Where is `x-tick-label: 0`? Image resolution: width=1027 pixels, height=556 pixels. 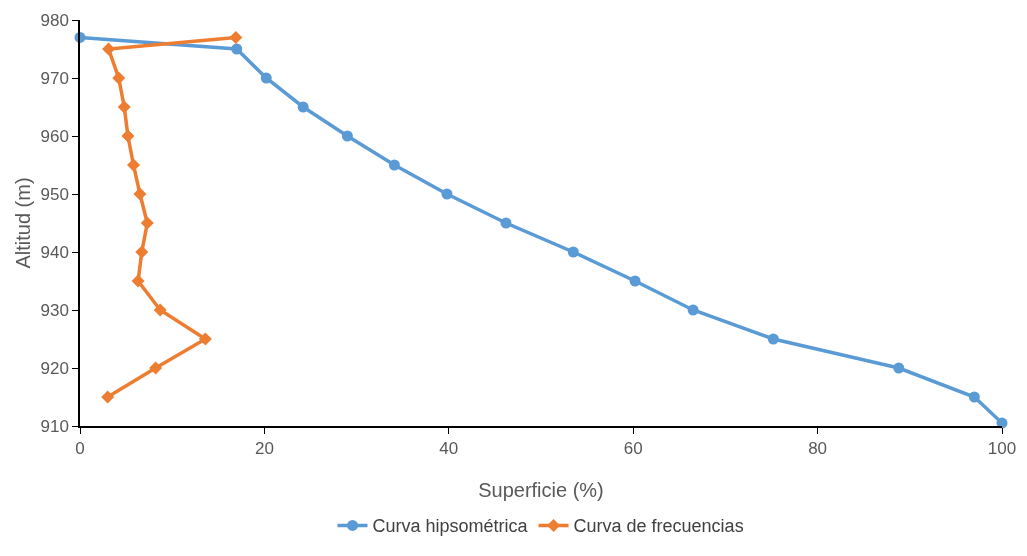
x-tick-label: 0 is located at coordinates (80, 449).